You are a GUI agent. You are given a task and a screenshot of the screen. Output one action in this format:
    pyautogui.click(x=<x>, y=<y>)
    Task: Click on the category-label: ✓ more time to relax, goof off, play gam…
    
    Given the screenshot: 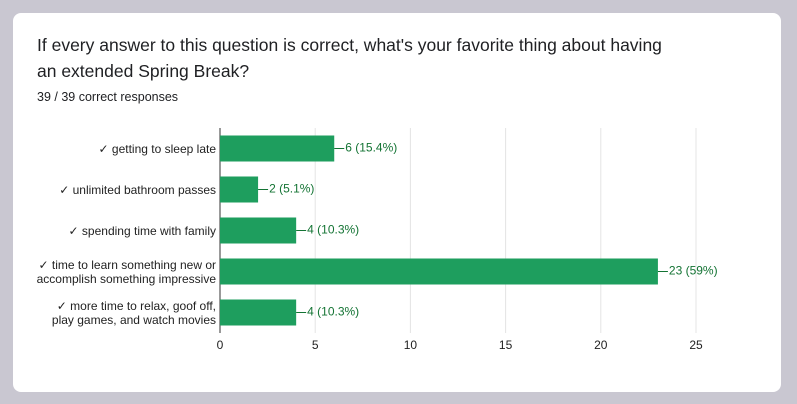 What is the action you would take?
    pyautogui.click(x=133, y=312)
    